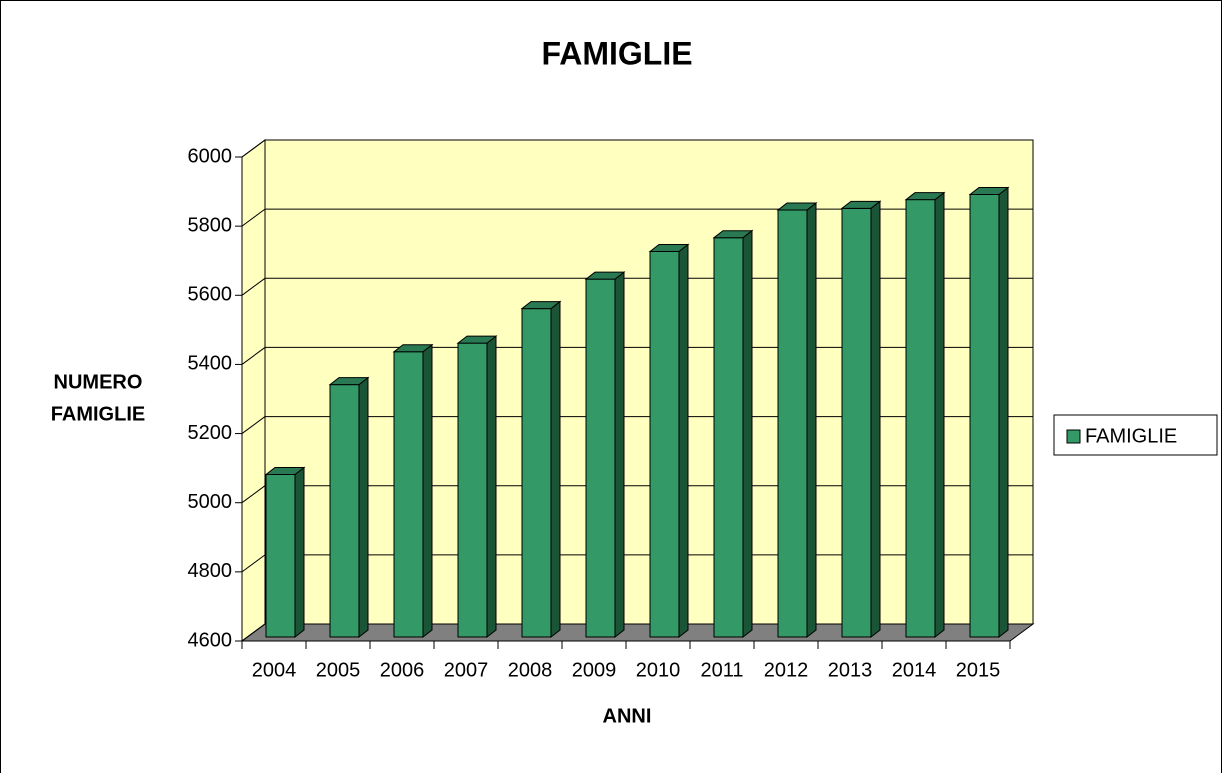 This screenshot has height=773, width=1223. Describe the element at coordinates (616, 53) in the screenshot. I see `chart-title: FAMIGLIE` at that location.